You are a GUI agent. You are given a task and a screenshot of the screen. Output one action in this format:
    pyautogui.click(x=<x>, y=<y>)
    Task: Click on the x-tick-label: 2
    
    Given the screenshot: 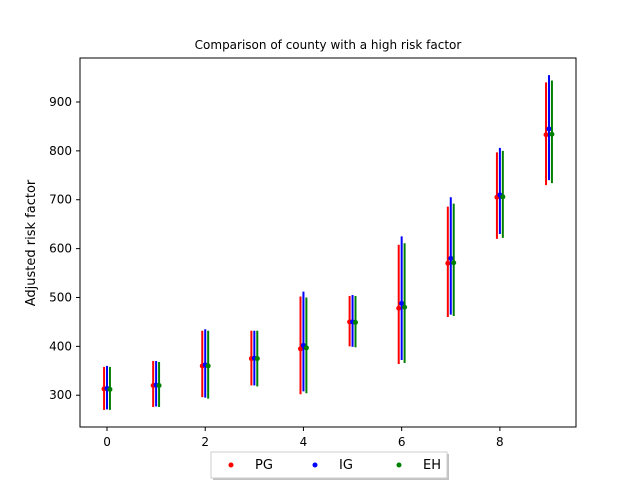 What is the action you would take?
    pyautogui.click(x=205, y=442)
    